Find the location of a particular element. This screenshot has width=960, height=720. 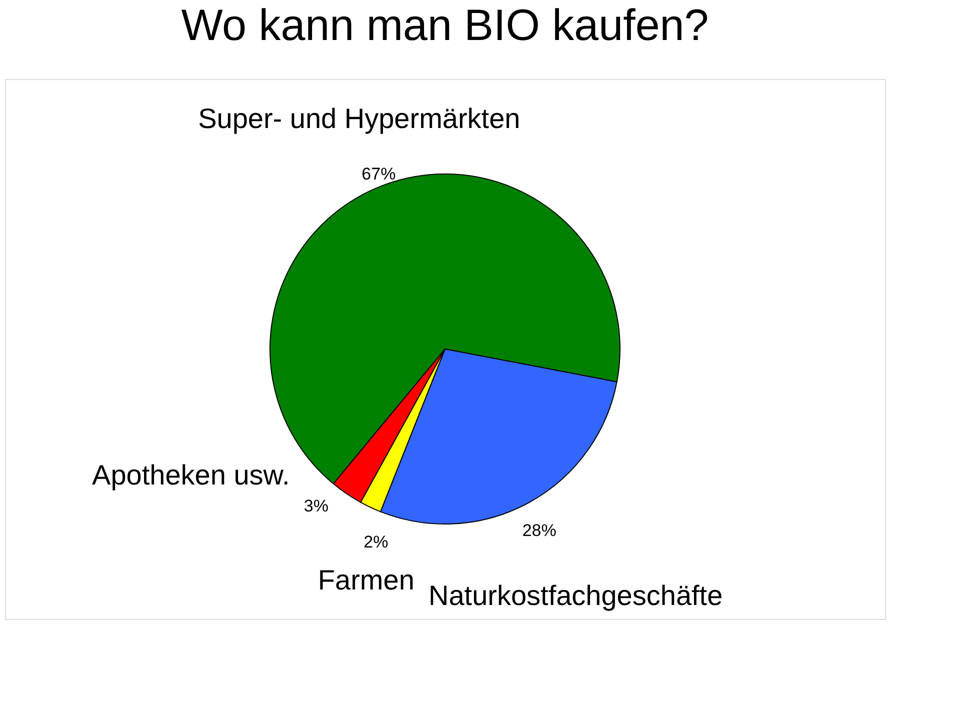

slice-label: Super- und Hypermärkten is located at coordinates (359, 118).